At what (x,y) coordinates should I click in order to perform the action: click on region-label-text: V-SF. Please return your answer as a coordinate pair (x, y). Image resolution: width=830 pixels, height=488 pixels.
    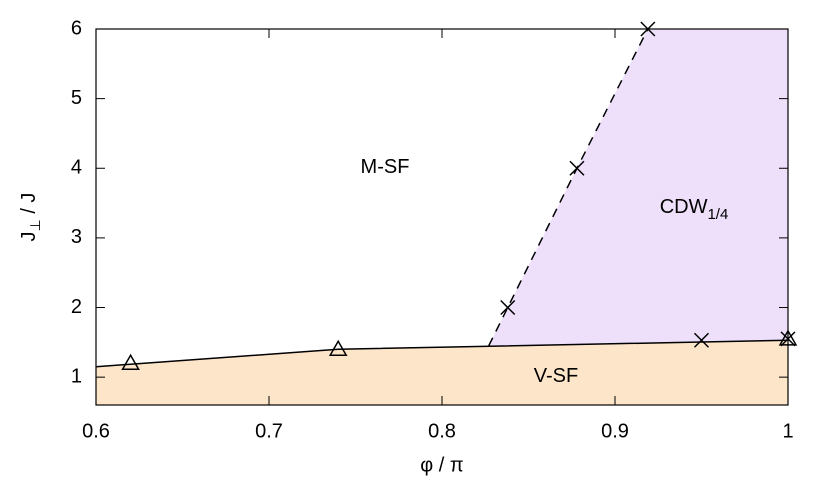
    Looking at the image, I should click on (556, 376).